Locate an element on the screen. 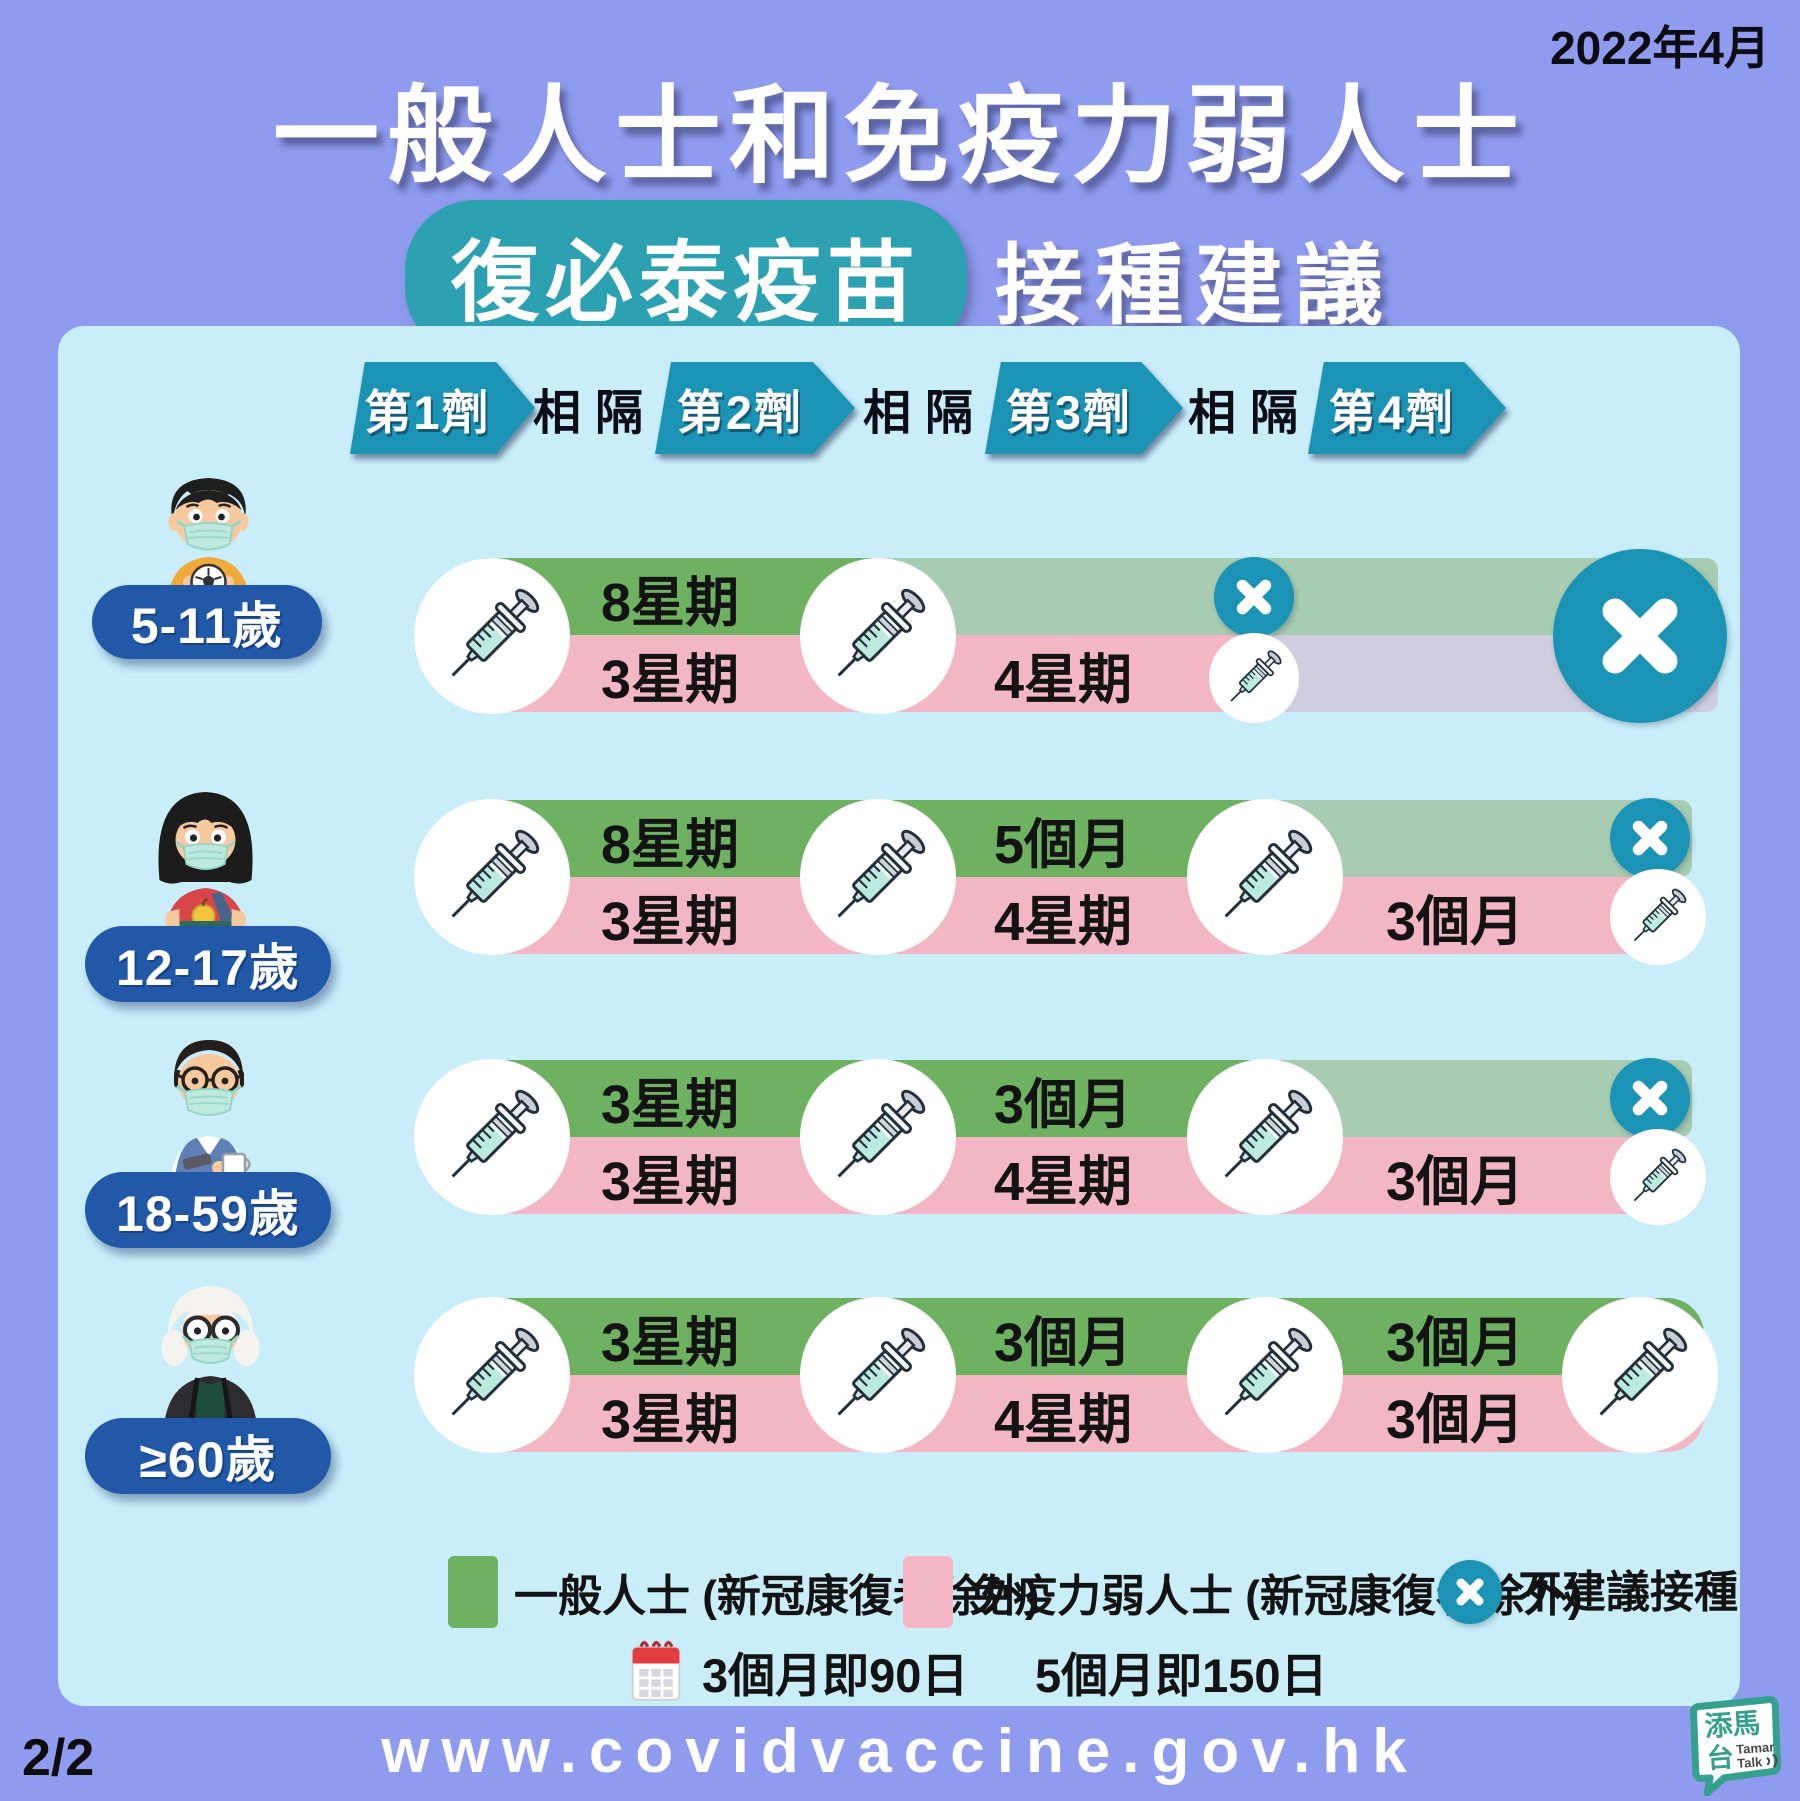 The height and width of the screenshot is (1801, 1800). row3-dose3-marker is located at coordinates (1265, 1137).